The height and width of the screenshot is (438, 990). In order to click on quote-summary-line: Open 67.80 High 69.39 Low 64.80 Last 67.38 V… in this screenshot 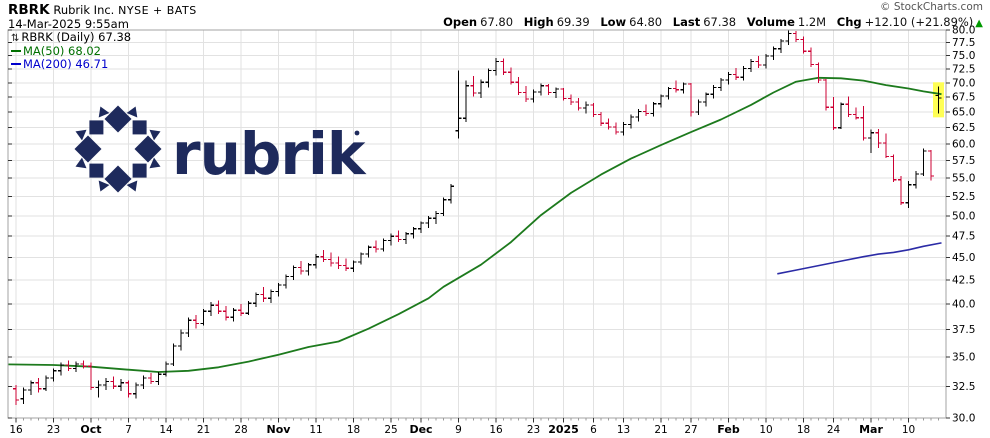, I will do `click(709, 22)`.